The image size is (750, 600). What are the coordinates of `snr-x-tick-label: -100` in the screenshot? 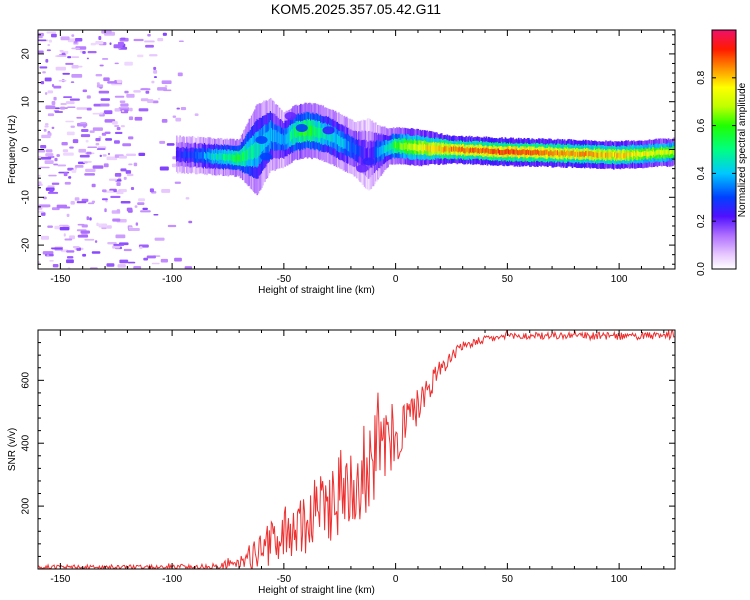 It's located at (172, 579).